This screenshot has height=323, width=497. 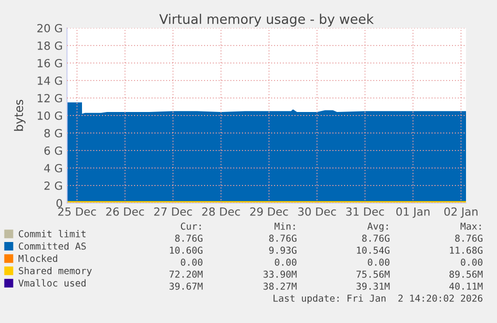 I want to click on y-tick-label: 2 G, so click(x=53, y=185).